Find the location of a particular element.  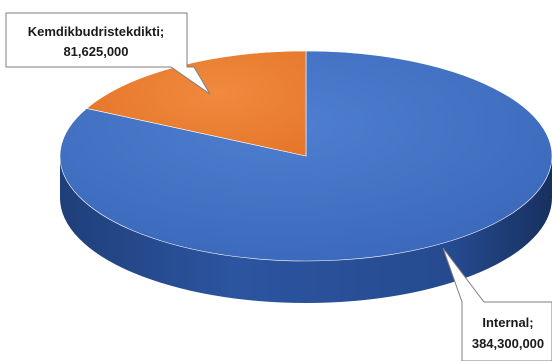

data-label-internal: Internal; 384,300,000 is located at coordinates (497, 304).